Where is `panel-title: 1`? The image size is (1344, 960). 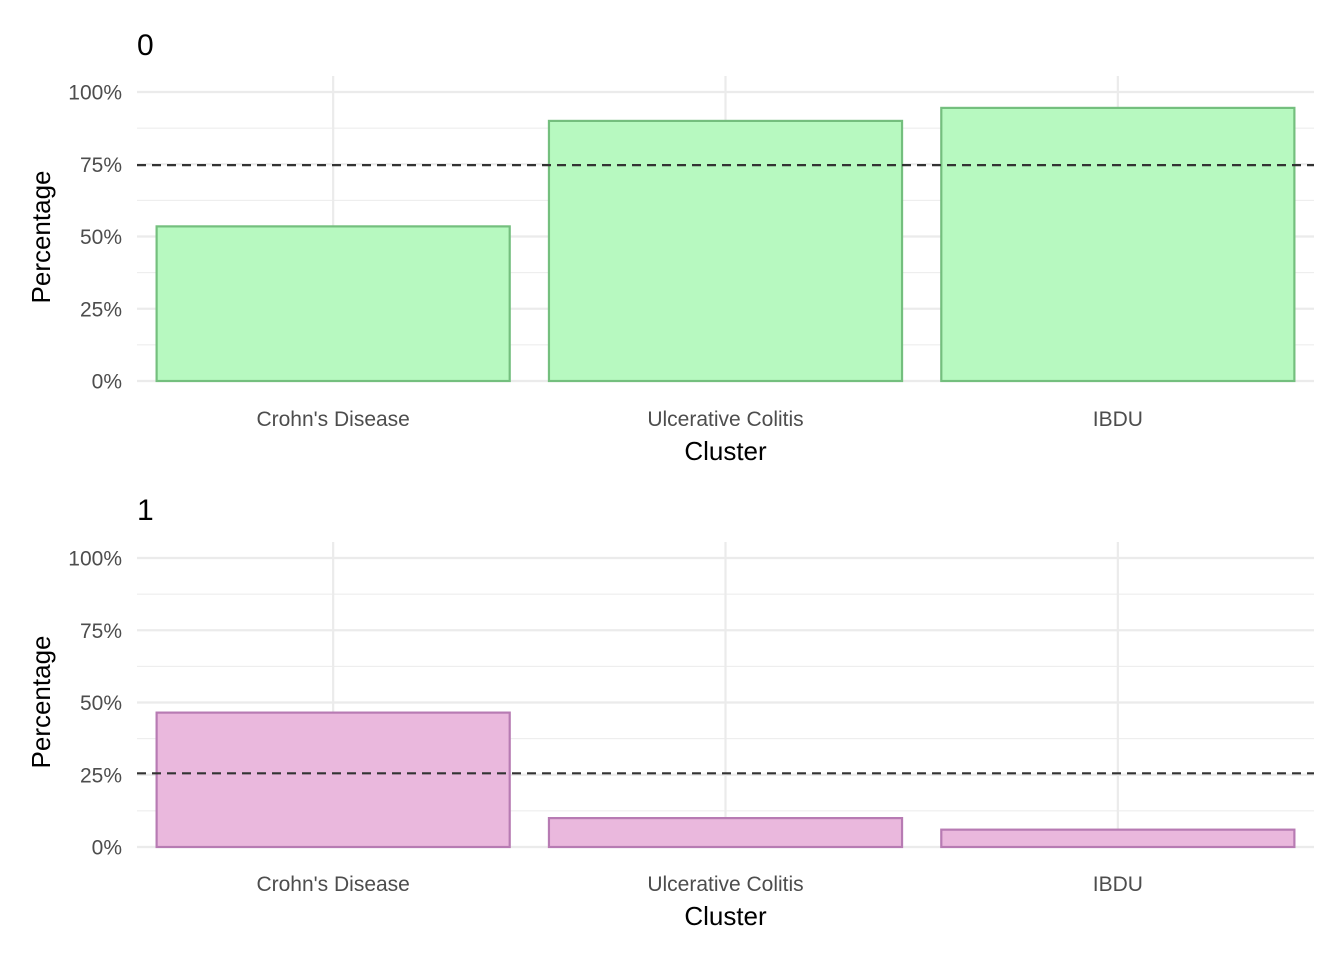 panel-title: 1 is located at coordinates (145, 510).